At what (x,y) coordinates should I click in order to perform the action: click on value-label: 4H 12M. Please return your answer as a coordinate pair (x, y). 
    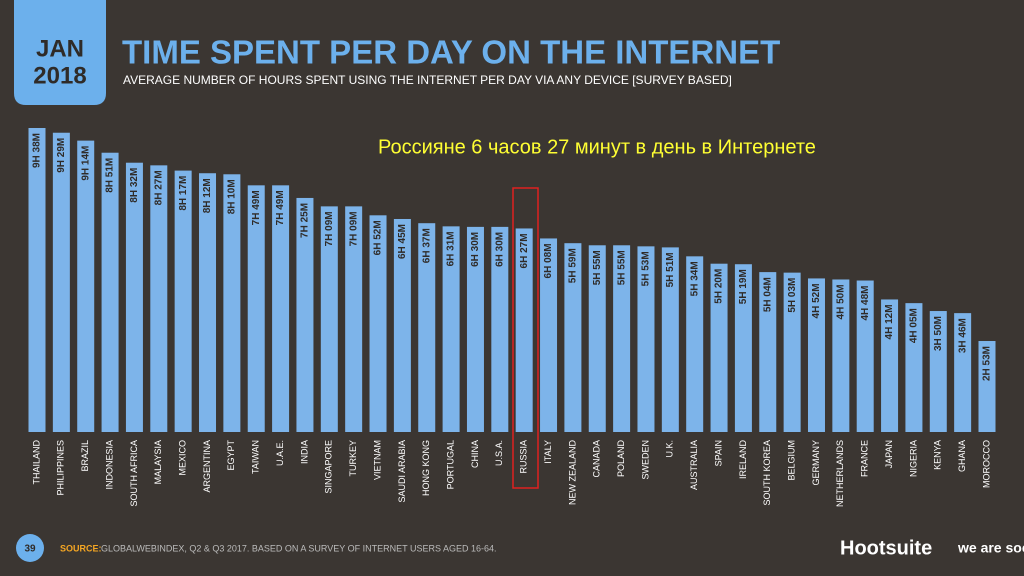
    Looking at the image, I should click on (889, 321).